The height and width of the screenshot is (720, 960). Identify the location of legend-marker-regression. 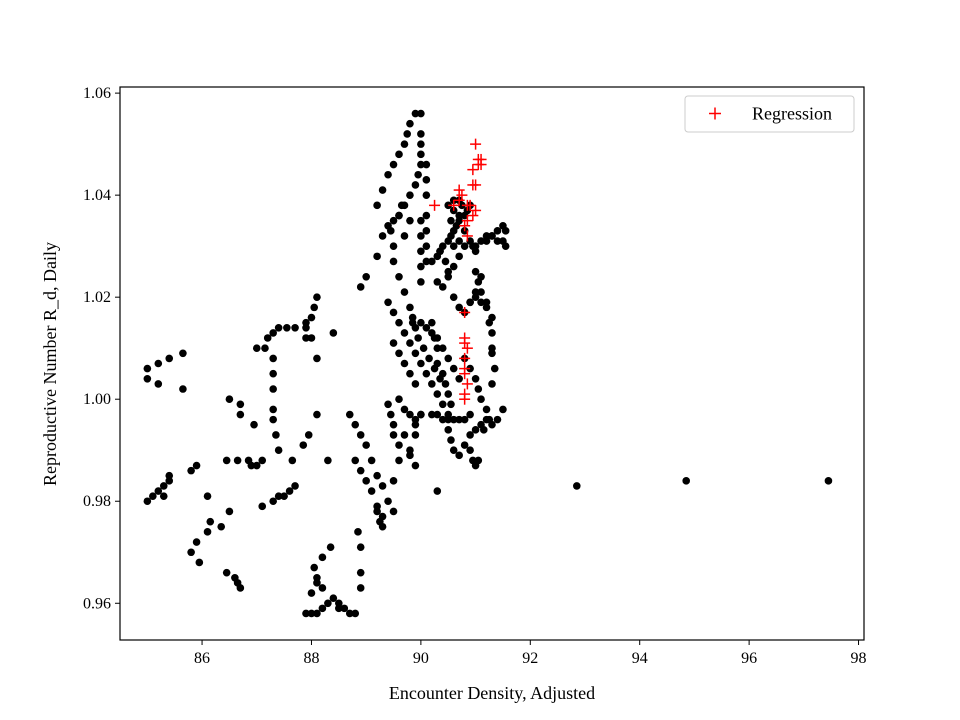
(715, 113).